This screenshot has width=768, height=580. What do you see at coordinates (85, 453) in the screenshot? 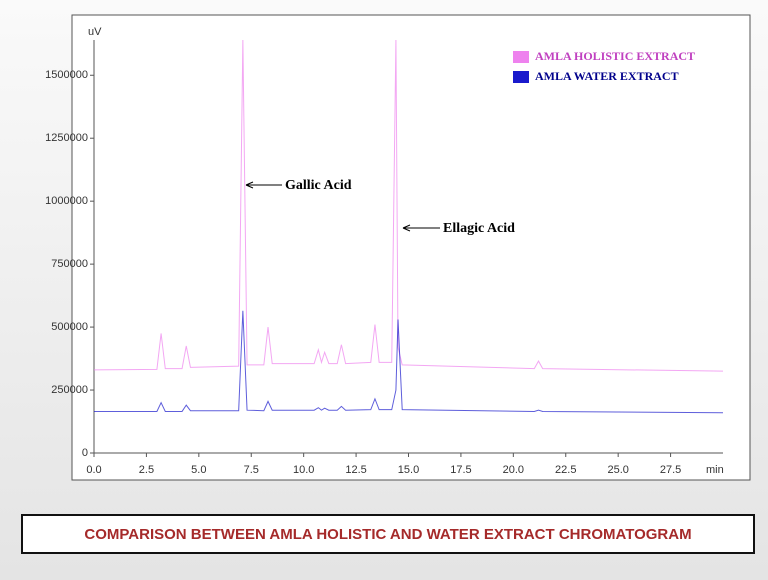
I see `y-tick-label: 0` at bounding box center [85, 453].